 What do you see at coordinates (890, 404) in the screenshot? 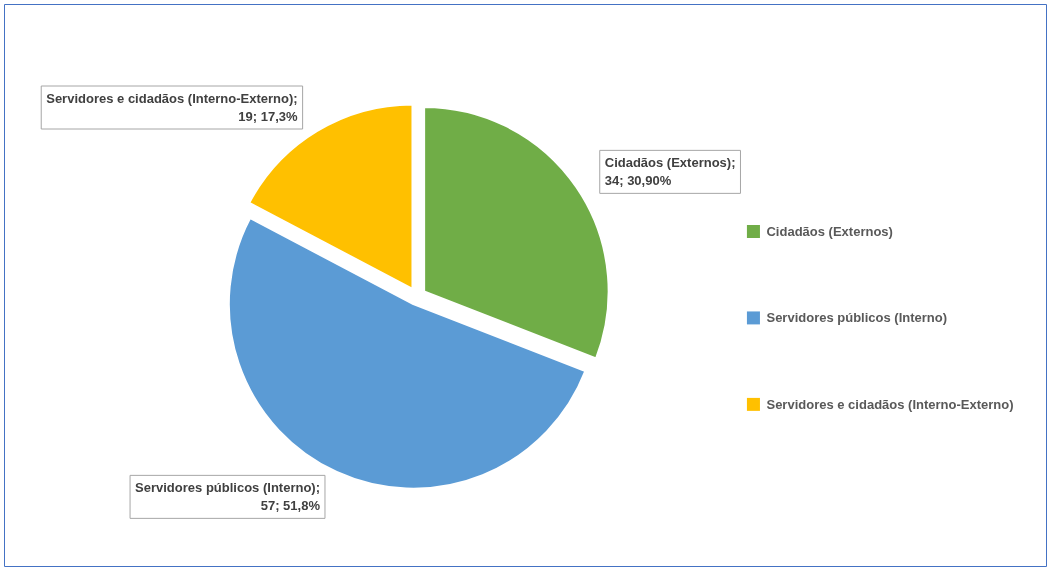
I see `legend-label: Servidores e cidadãos (Interno-Externo)` at bounding box center [890, 404].